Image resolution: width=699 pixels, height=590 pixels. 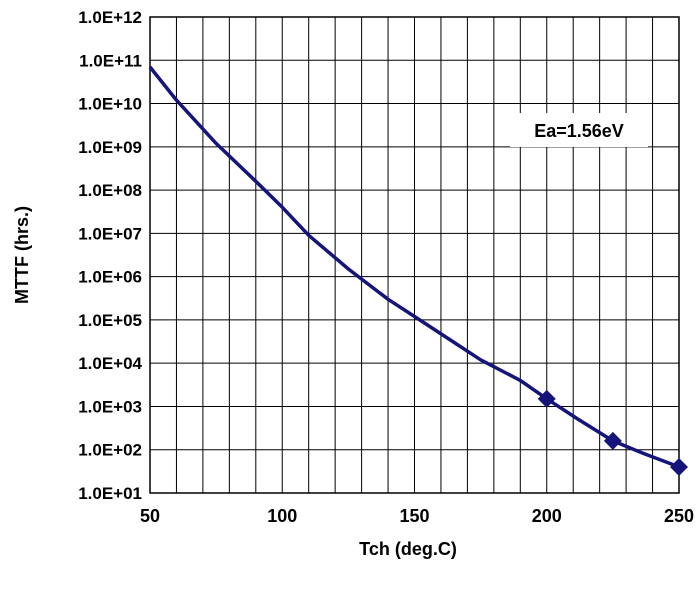 I want to click on y-tick-label: 1.0E+09, so click(x=110, y=147).